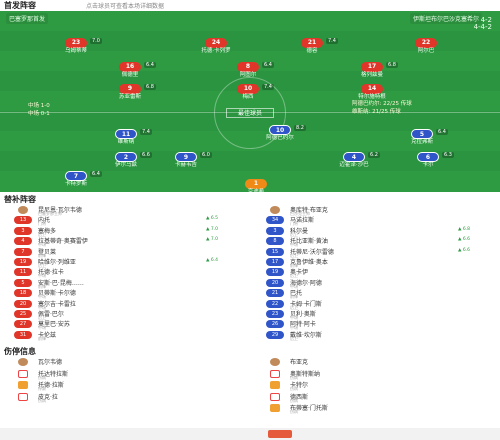  What do you see at coordinates (120, 324) in the screenshot?
I see `bench-row: 27 莫里巴·安苏 中场` at bounding box center [120, 324].